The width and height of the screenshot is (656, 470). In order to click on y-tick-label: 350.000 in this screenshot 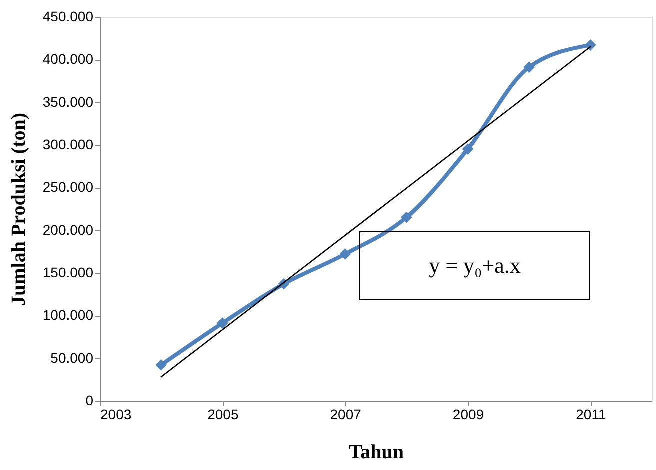, I will do `click(68, 102)`.